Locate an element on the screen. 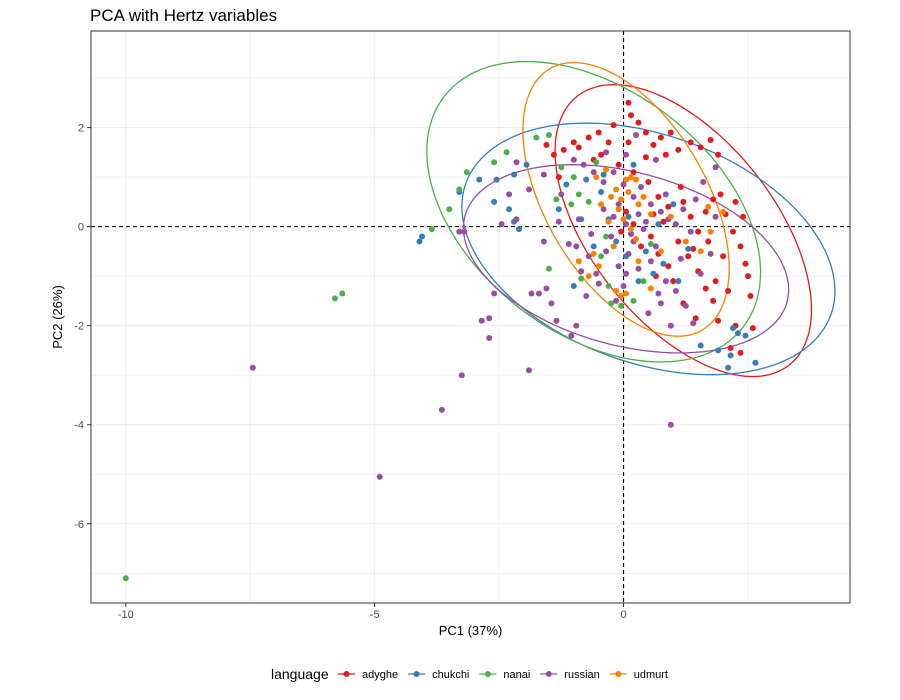  x-tick-label: 0 is located at coordinates (623, 615).